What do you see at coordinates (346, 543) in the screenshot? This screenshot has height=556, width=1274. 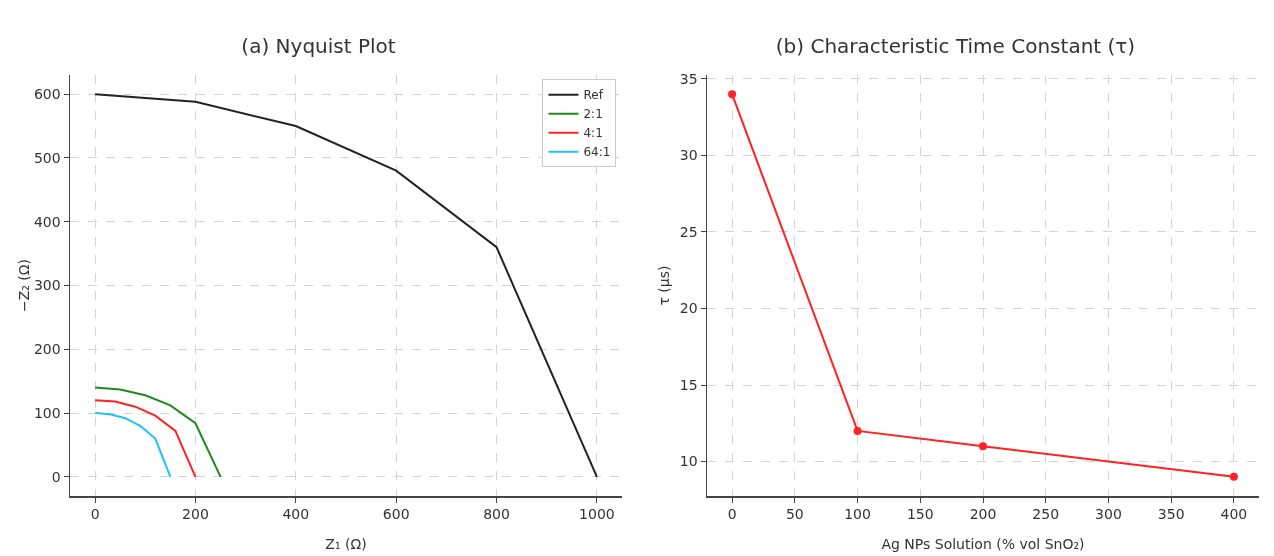 I see `x-axis-title: Z₁ (Ω)` at bounding box center [346, 543].